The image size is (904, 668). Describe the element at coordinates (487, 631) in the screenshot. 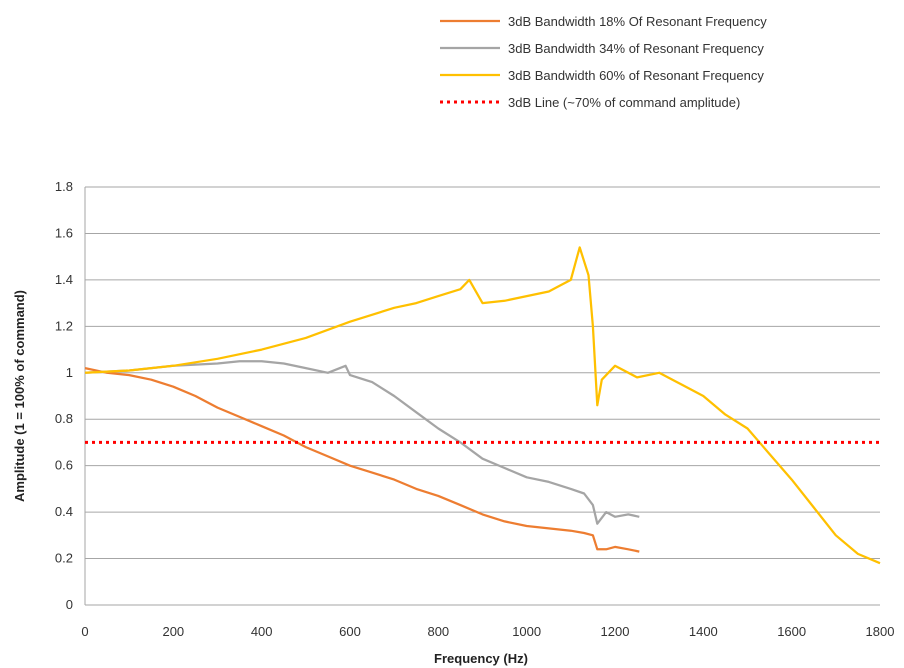

I see `x-axis-ticks: 0 200 400 600 800 1000 1200 1400 1600 1800` at that location.